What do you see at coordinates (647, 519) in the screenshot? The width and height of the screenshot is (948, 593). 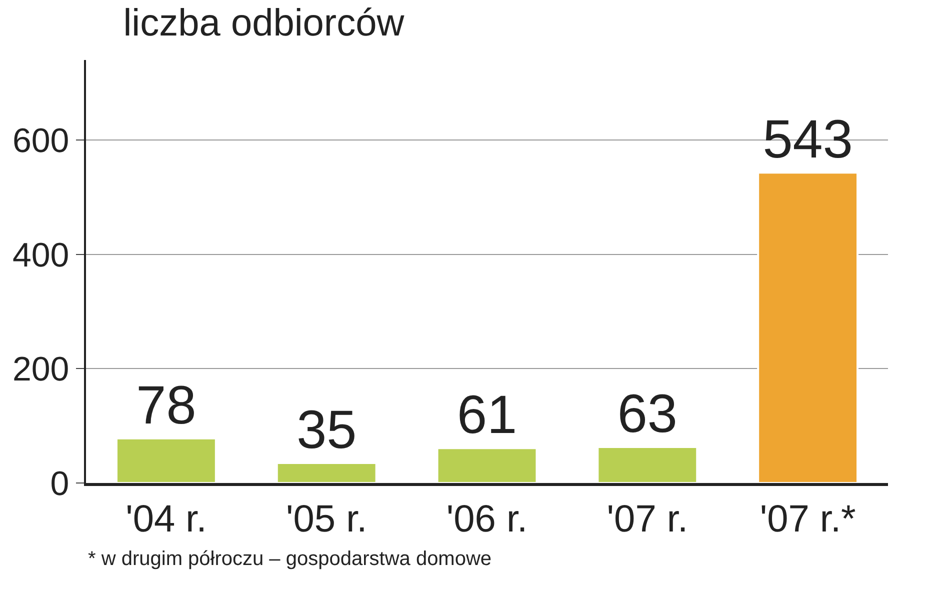 I see `x-tick-label: '07 r.` at bounding box center [647, 519].